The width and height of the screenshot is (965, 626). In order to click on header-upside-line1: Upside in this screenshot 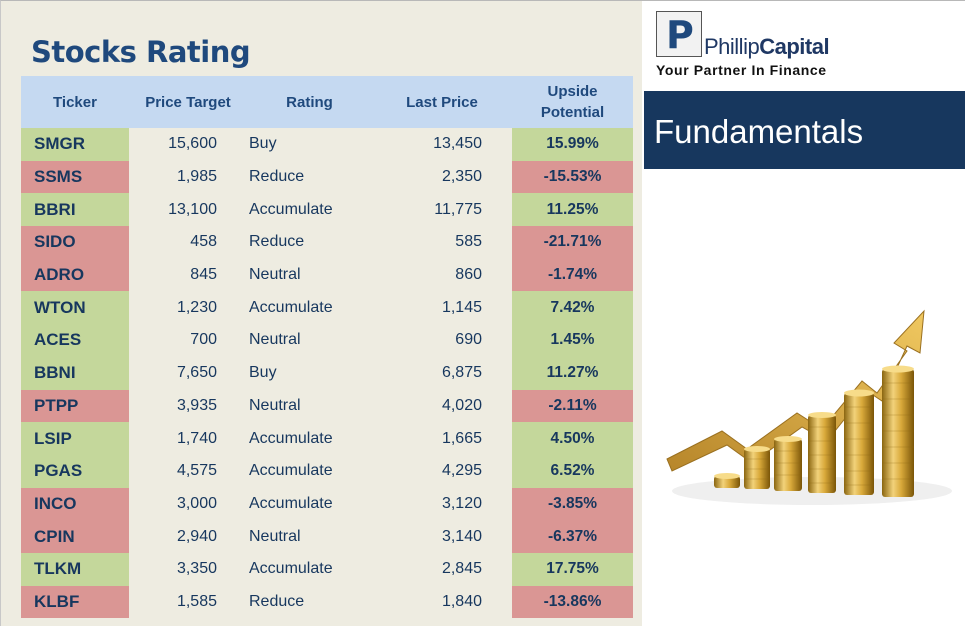, I will do `click(572, 91)`.